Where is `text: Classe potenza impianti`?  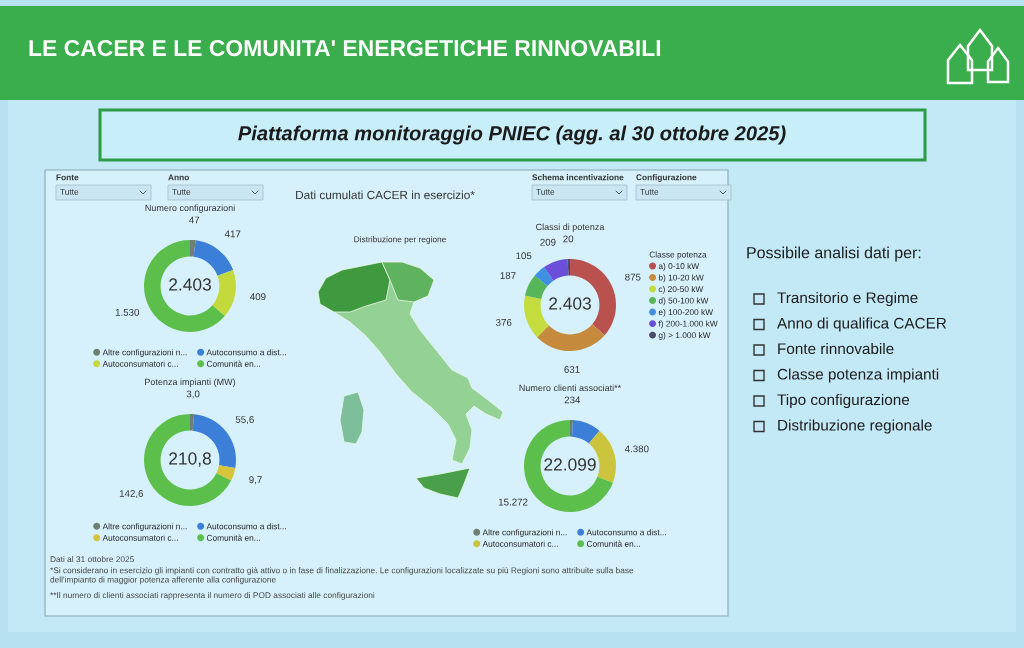 text: Classe potenza impianti is located at coordinates (858, 375).